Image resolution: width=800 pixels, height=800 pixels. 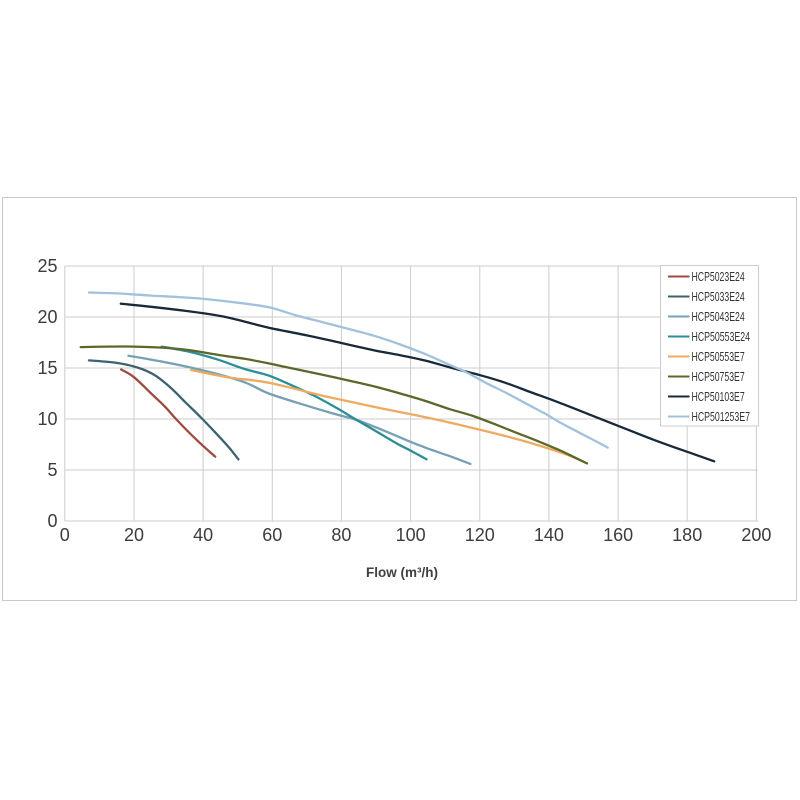 What do you see at coordinates (411, 535) in the screenshot?
I see `svg-text: 100` at bounding box center [411, 535].